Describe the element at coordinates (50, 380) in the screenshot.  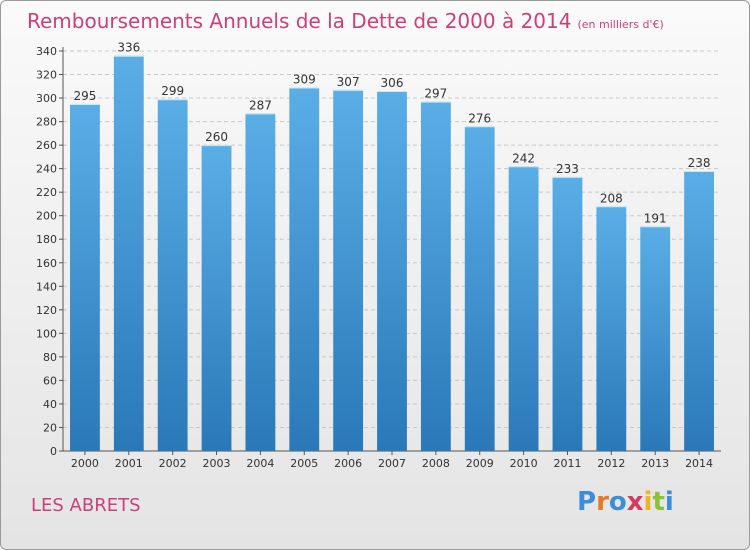
I see `y-tick-label: 60` at that location.